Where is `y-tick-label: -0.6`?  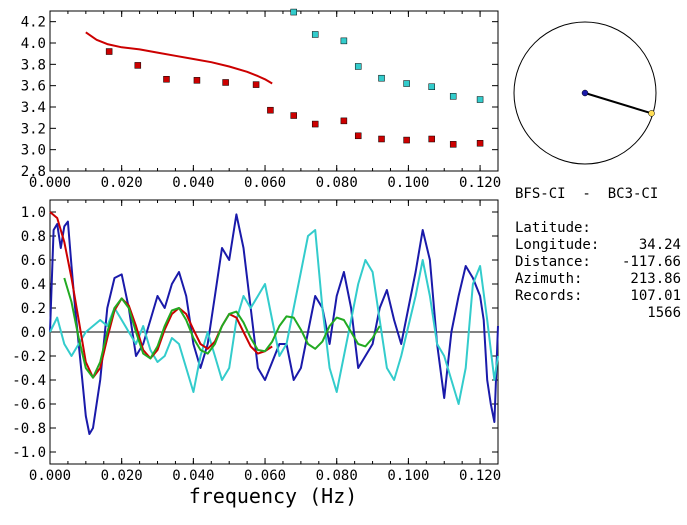
y-tick-label: -0.6 is located at coordinates (29, 405).